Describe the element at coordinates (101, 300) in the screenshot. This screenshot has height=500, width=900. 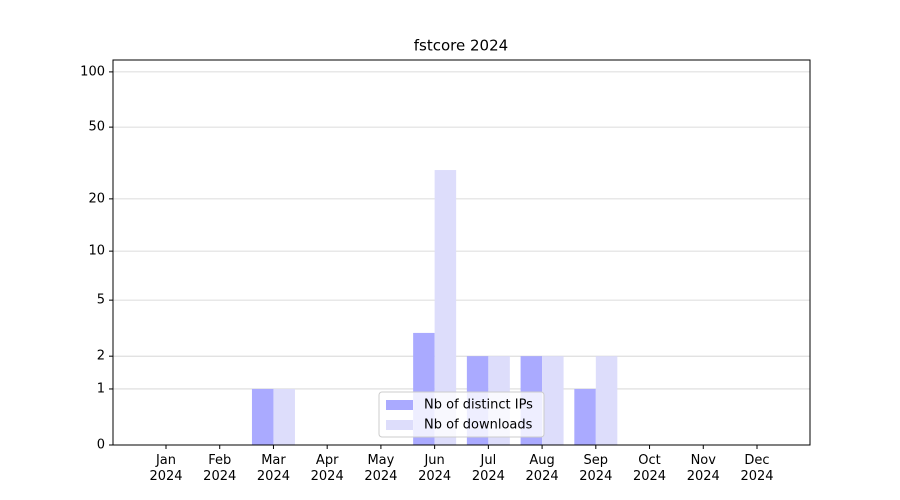
I see `y-tick-label: 5` at that location.